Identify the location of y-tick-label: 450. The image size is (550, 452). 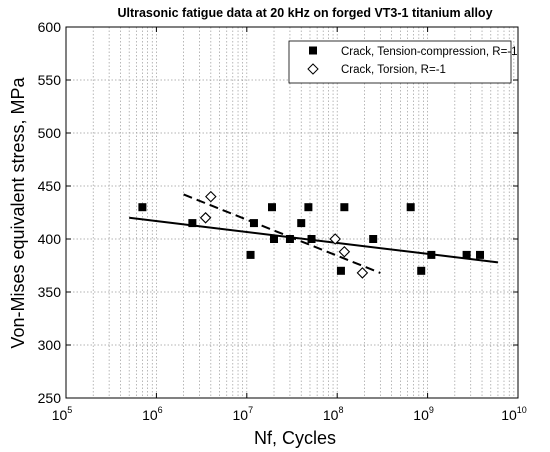
(50, 186).